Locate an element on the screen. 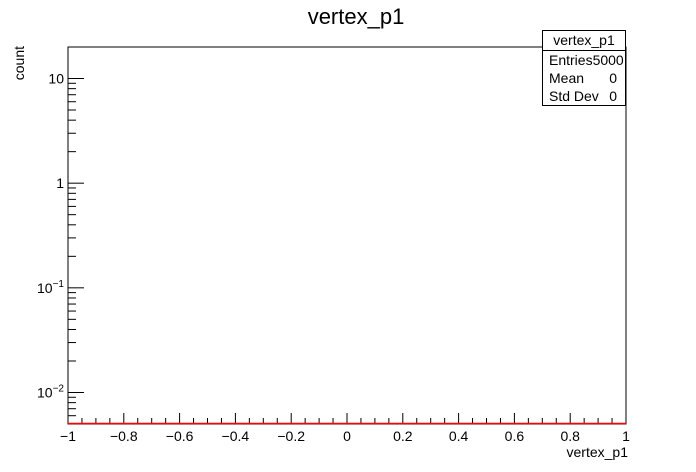  x-tick-label: 0.6 is located at coordinates (515, 436).